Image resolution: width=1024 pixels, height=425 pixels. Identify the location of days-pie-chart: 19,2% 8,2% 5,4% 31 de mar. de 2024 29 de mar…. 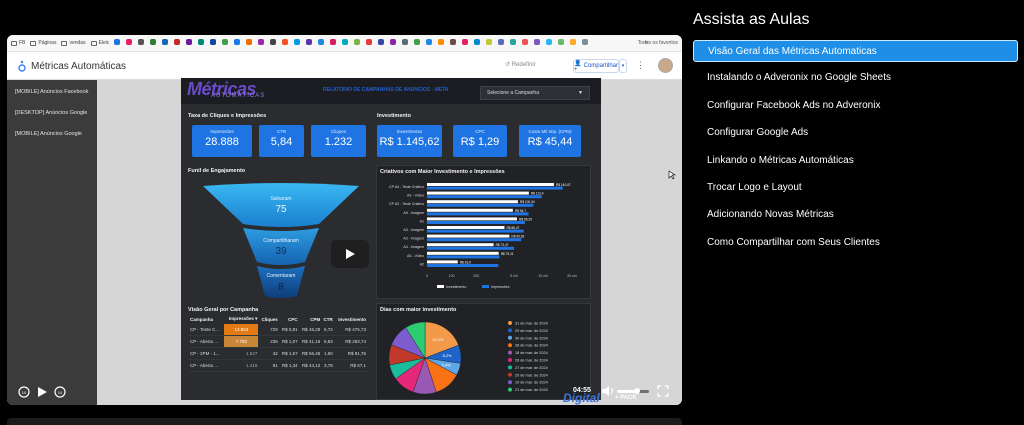
(468, 358).